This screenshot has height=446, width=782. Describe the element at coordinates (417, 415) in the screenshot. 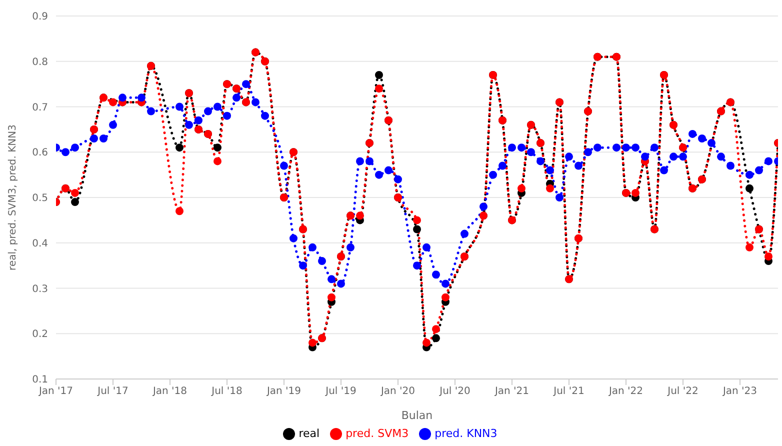

I see `x-axis-title: Bulan` at that location.